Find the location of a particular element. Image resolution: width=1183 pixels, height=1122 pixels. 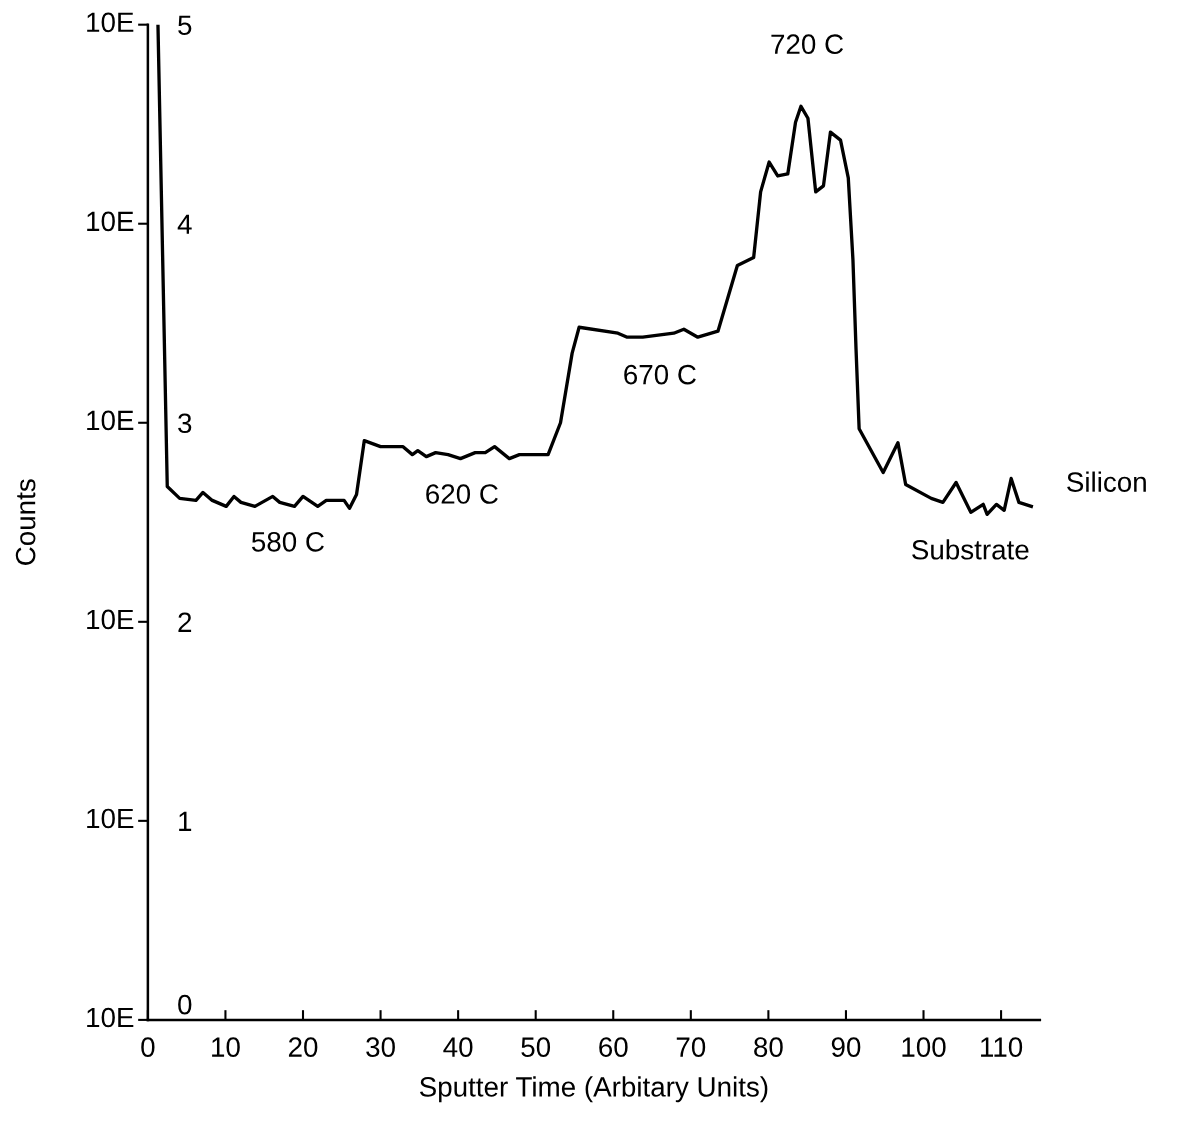

y-tick-label: 4 is located at coordinates (184, 224).